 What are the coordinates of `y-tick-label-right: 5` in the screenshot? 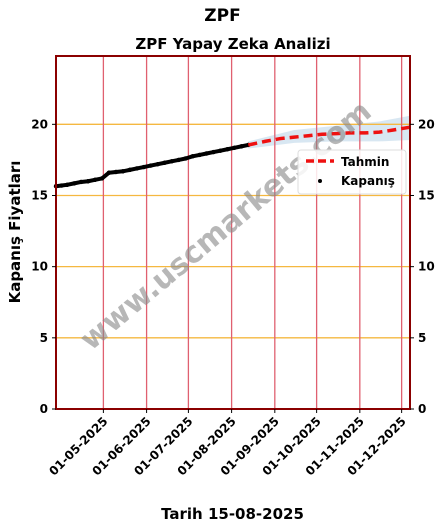 It's located at (422, 338).